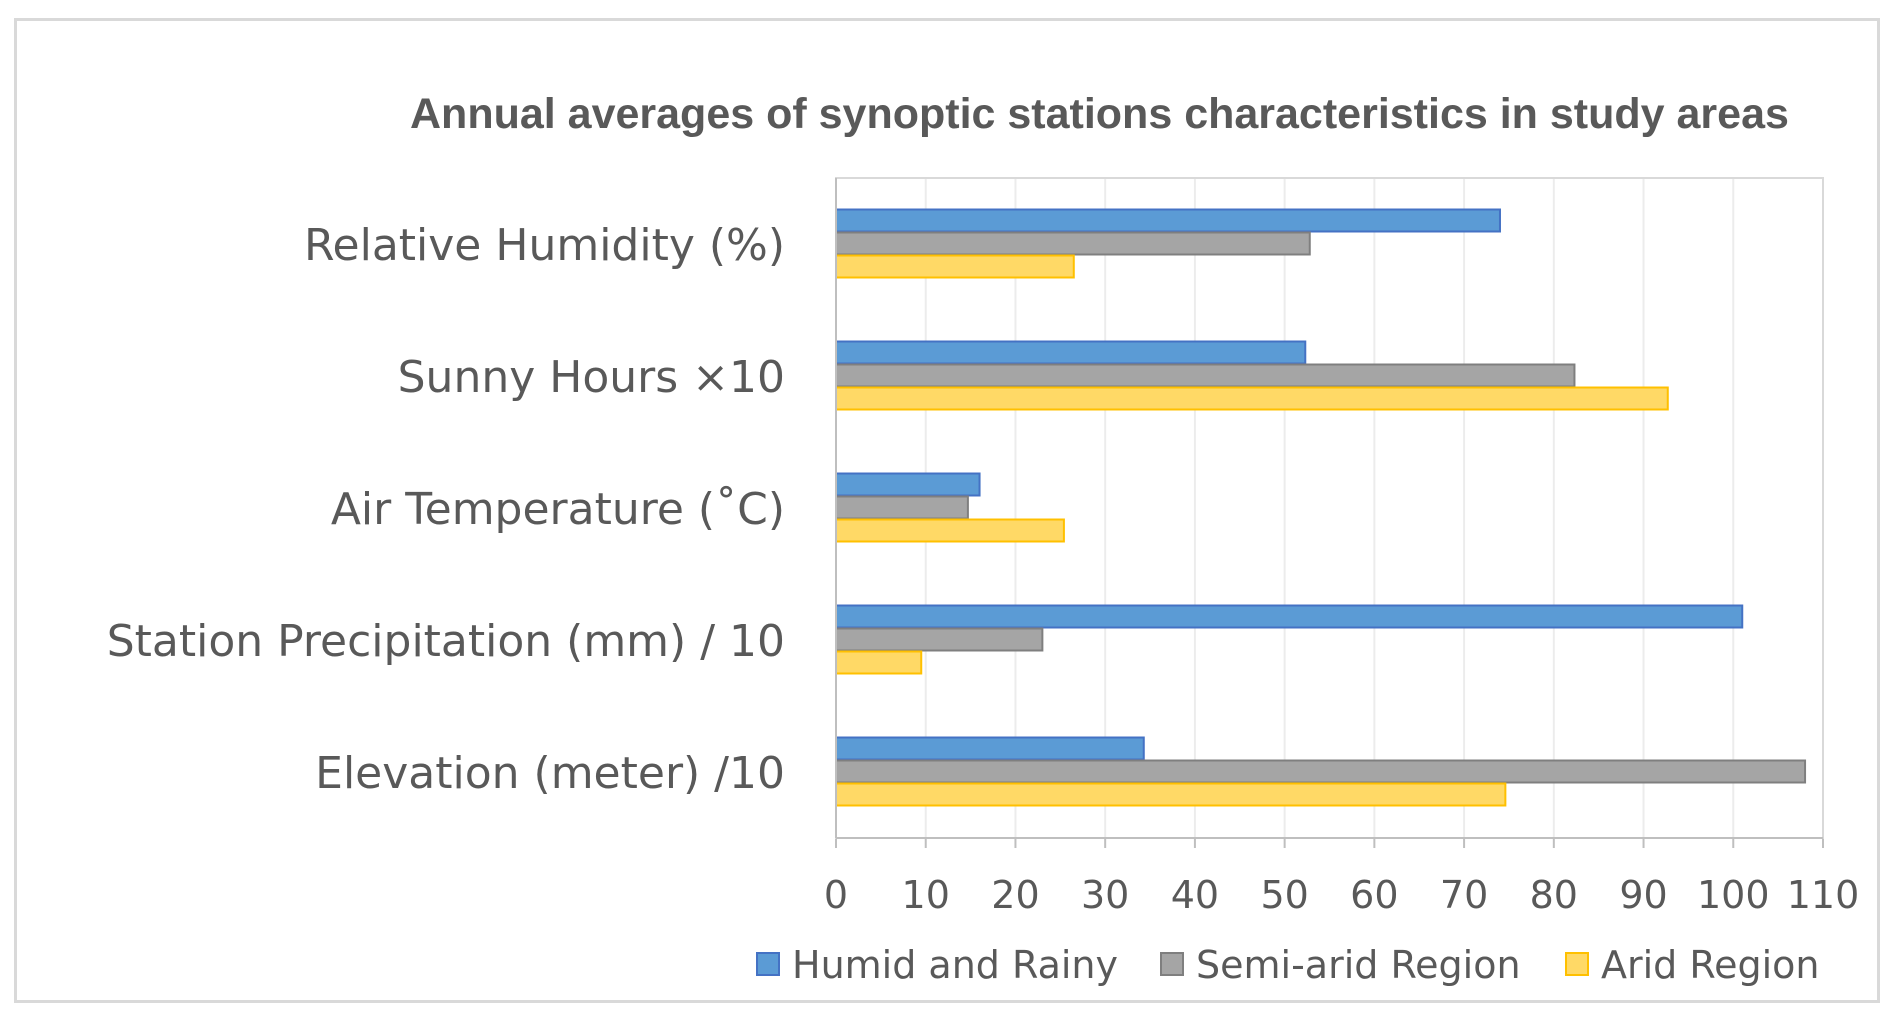 The image size is (1900, 1017). Describe the element at coordinates (1341, 895) in the screenshot. I see `x-tick-labels: 0 10 20 30 40 50 60 70 80 90 100 110` at that location.